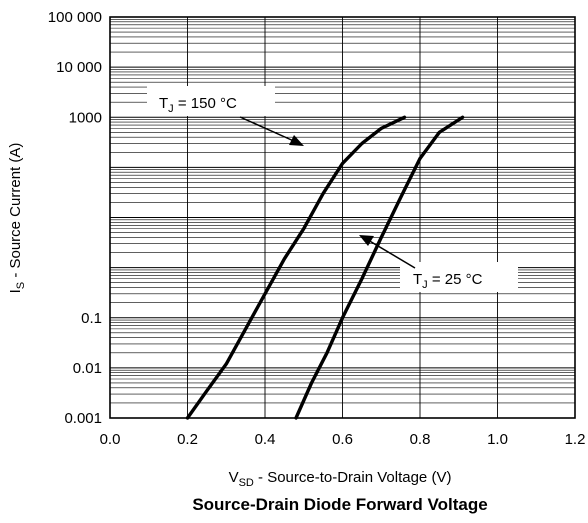  What do you see at coordinates (83, 418) in the screenshot?
I see `y-tick-label: 0.001` at bounding box center [83, 418].